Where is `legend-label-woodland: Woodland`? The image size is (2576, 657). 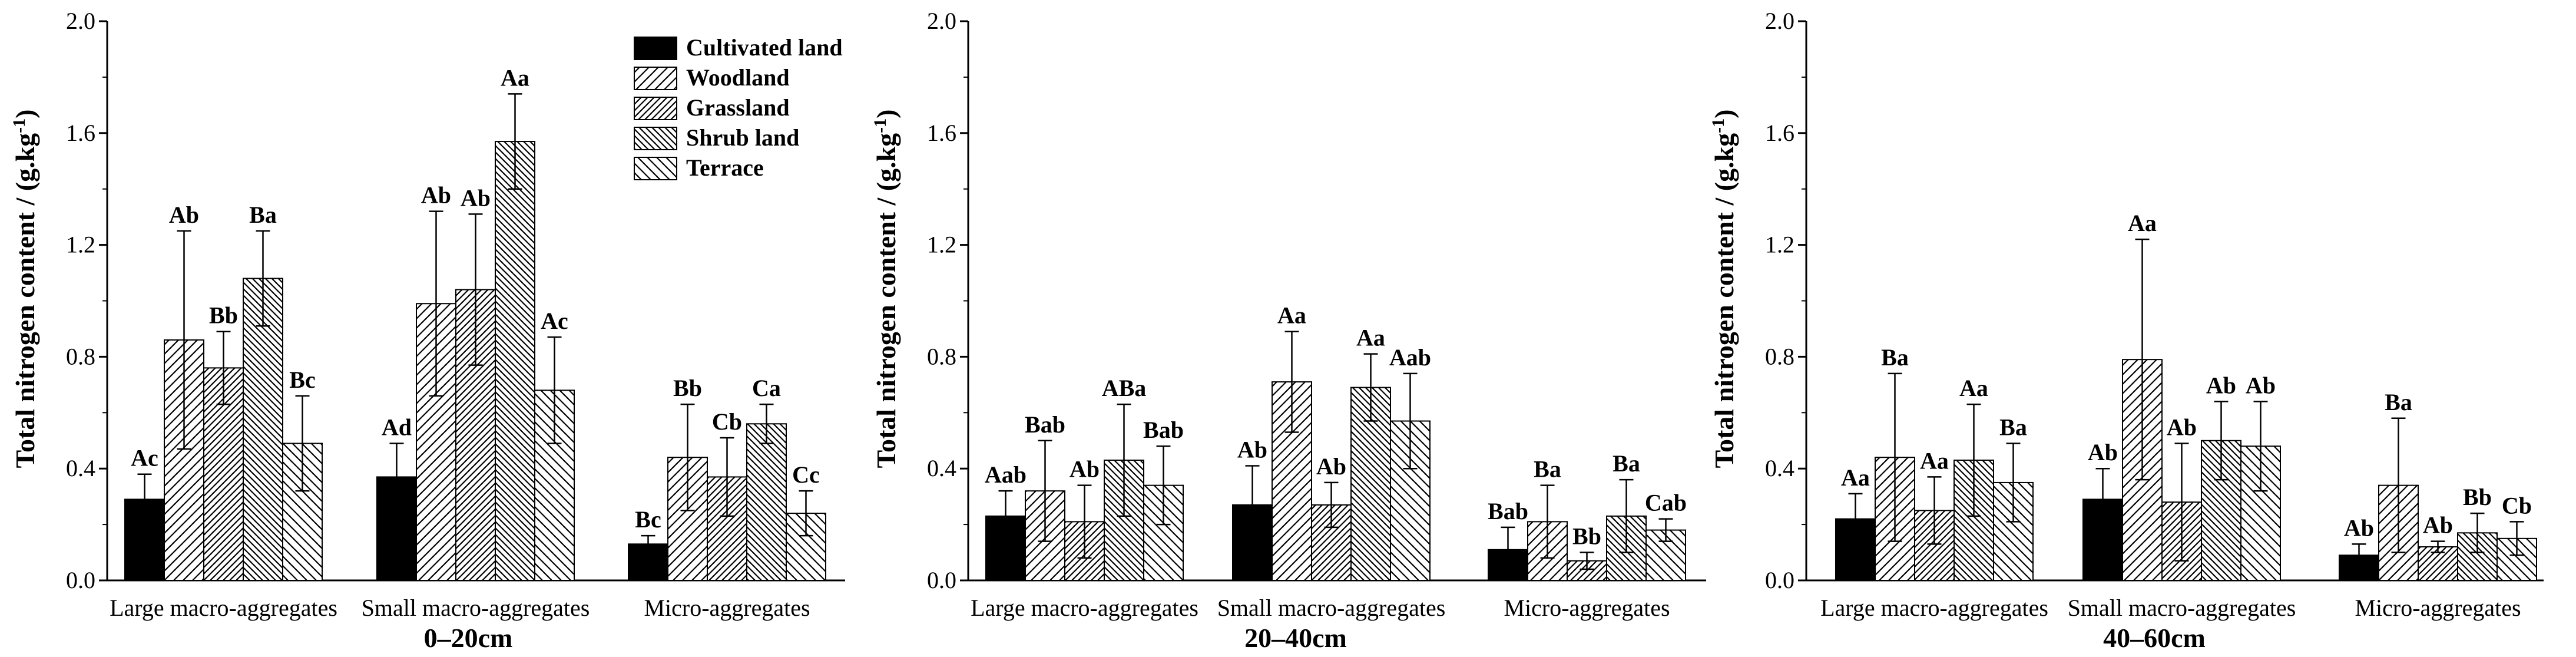 legend-label-woodland: Woodland is located at coordinates (738, 77).